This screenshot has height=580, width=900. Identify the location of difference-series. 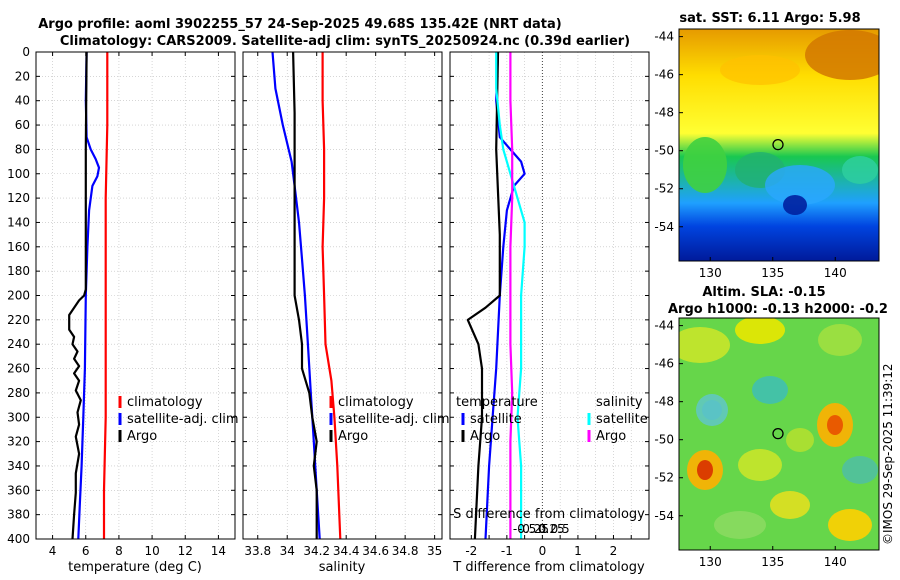
(496, 295).